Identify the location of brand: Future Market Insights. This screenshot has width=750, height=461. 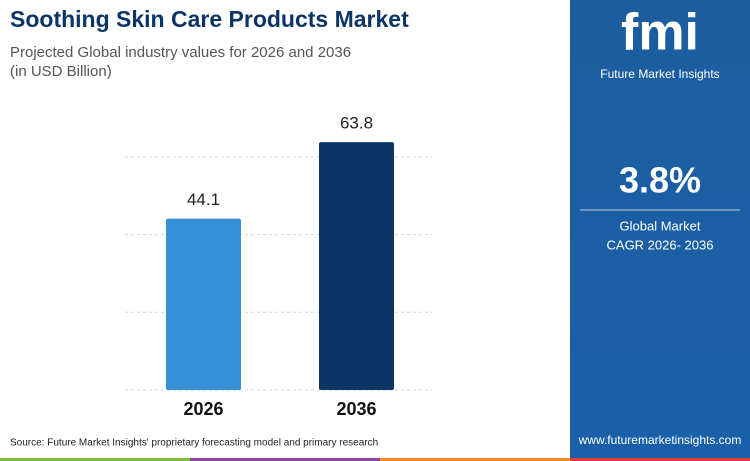
(659, 74).